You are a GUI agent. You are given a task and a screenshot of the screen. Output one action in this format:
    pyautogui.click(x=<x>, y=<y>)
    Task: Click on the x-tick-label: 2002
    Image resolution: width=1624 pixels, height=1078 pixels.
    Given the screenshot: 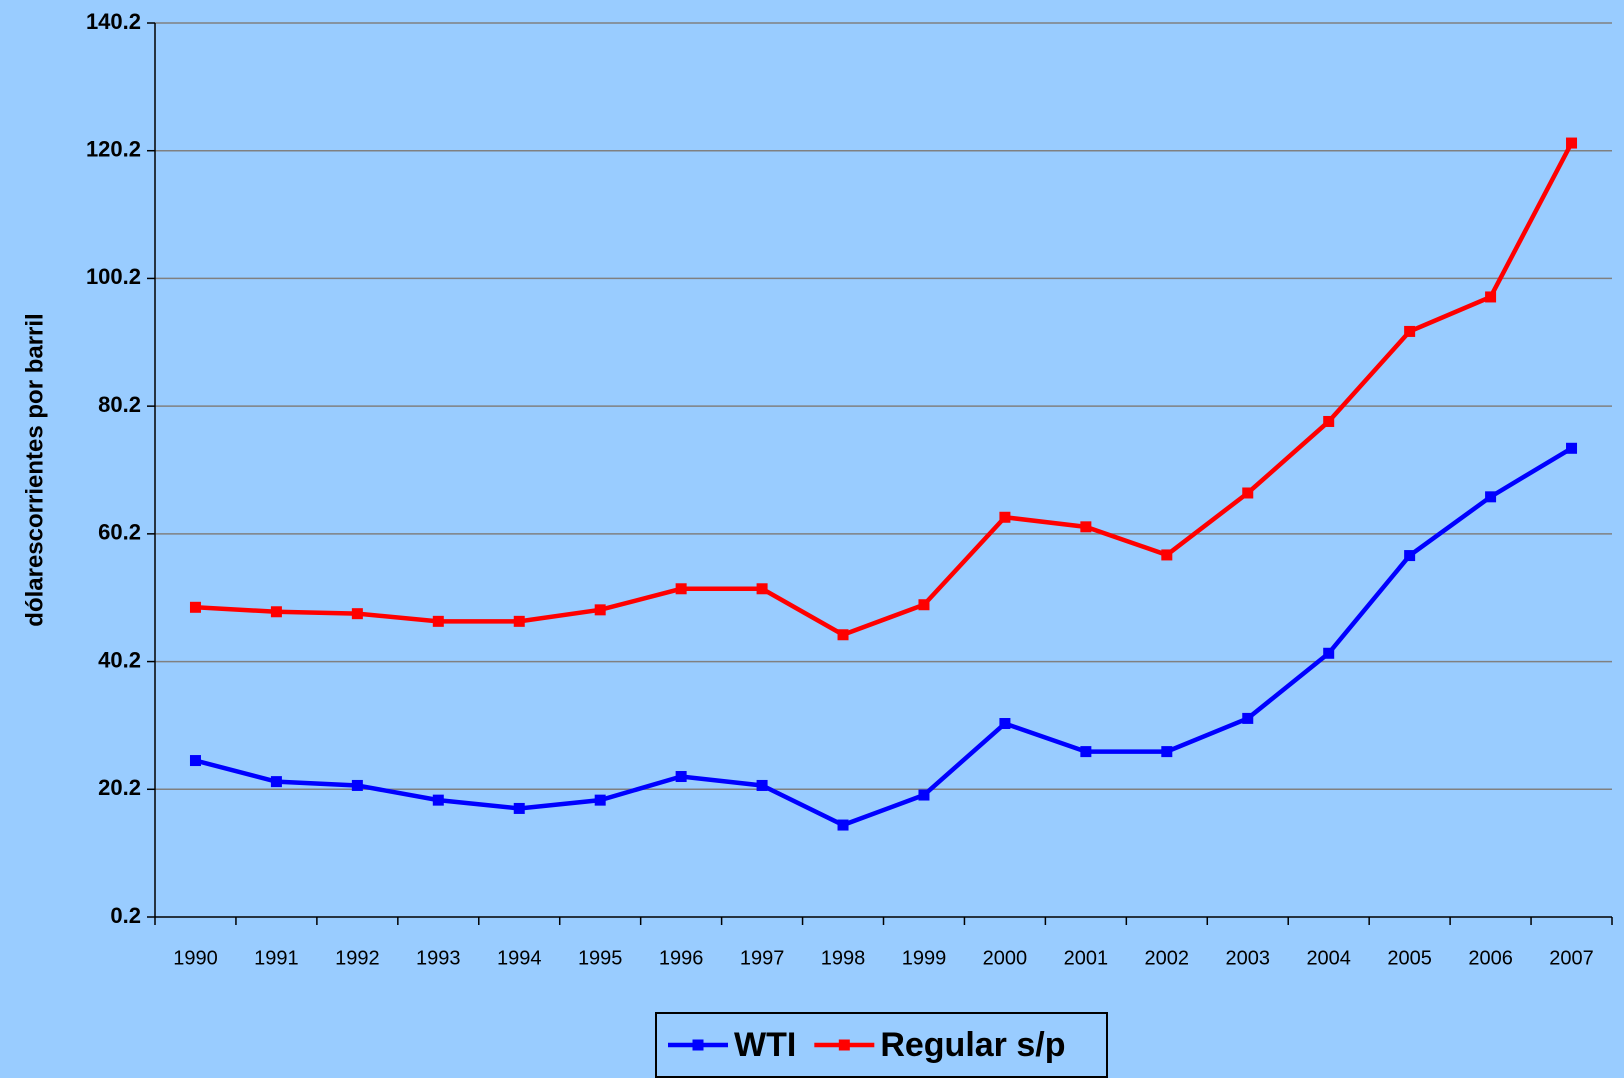 What is the action you would take?
    pyautogui.click(x=1167, y=958)
    